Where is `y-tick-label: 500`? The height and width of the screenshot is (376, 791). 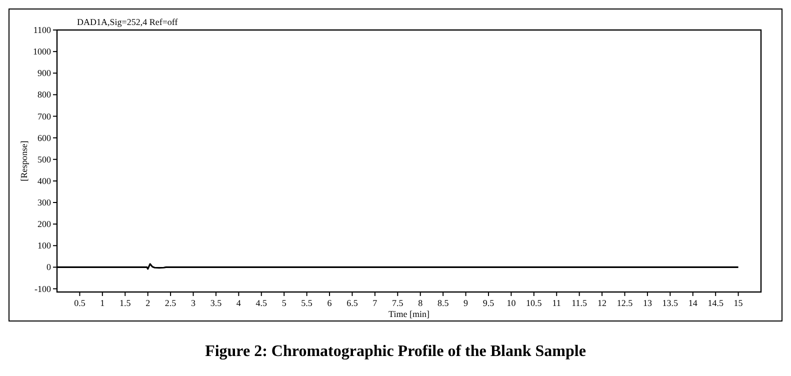
y-tick-label: 500 is located at coordinates (45, 159).